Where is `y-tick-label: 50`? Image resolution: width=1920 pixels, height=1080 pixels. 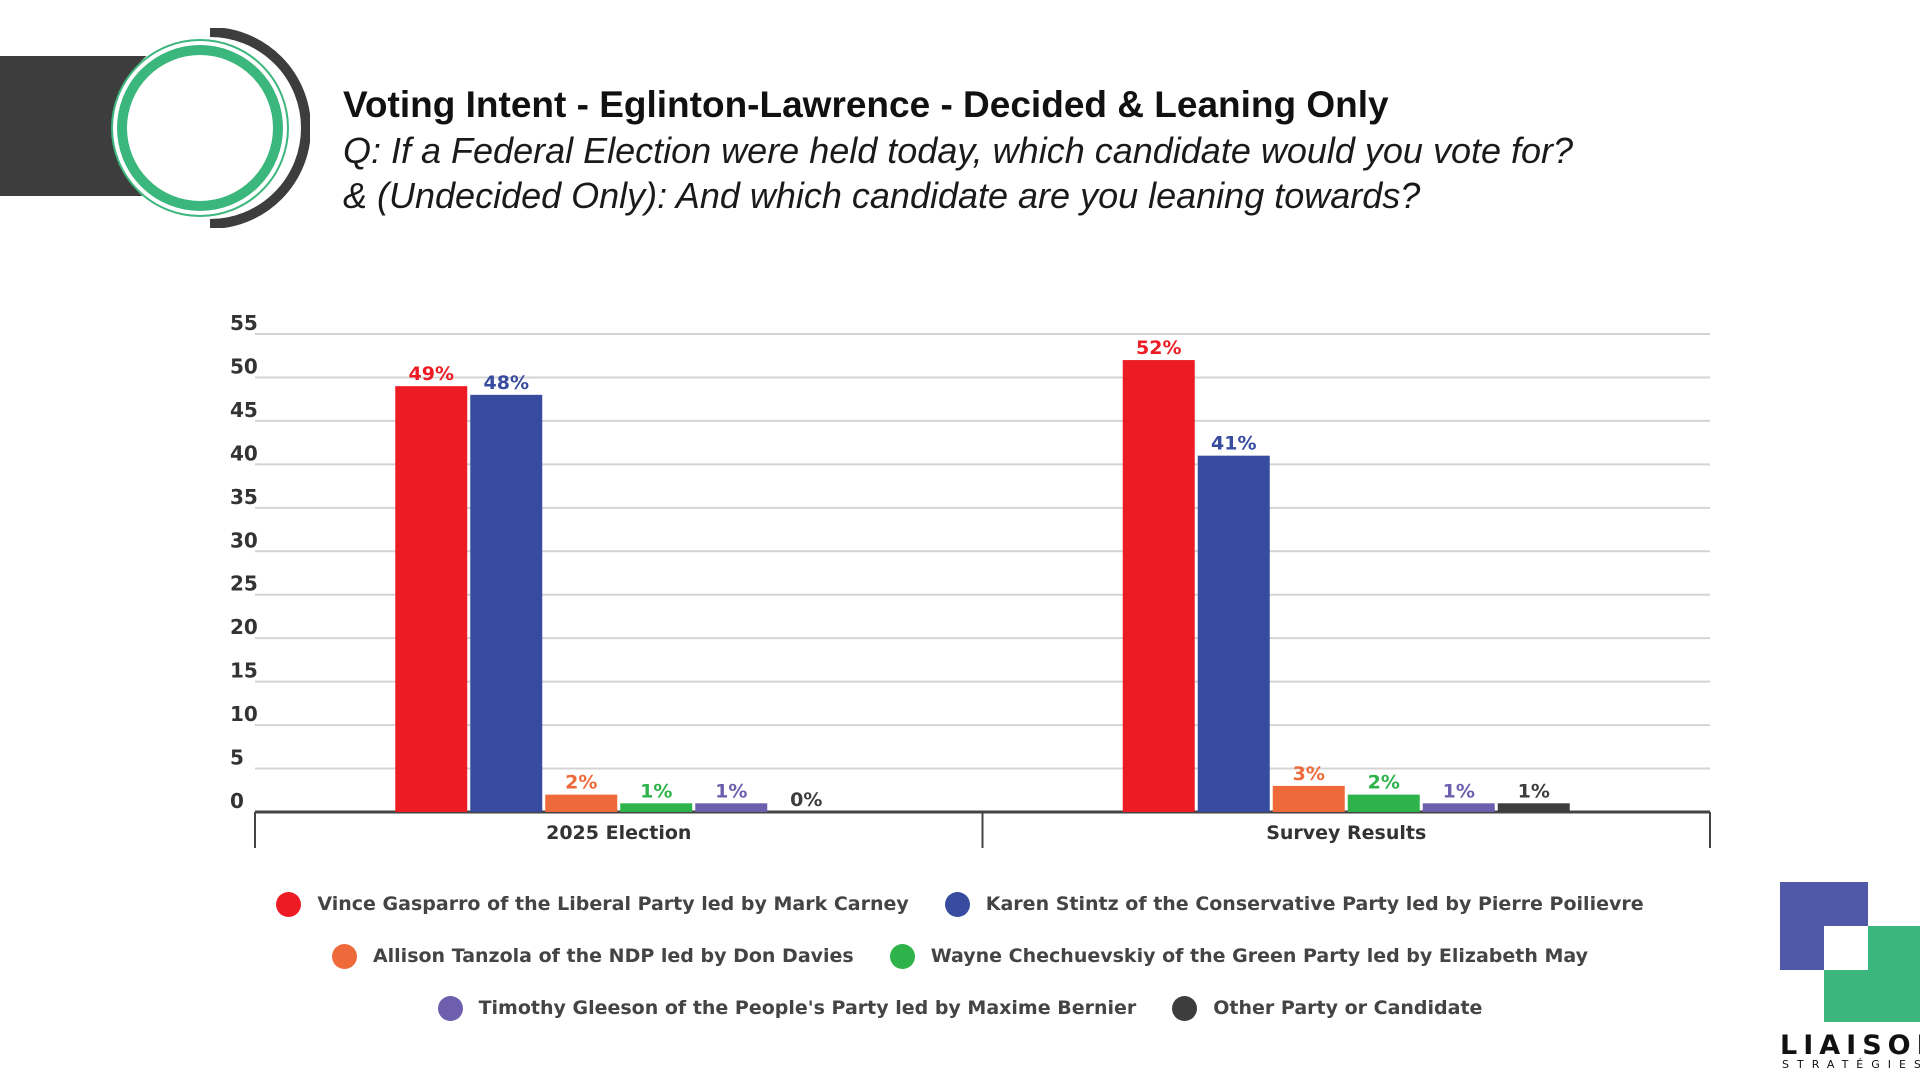
y-tick-label: 50 is located at coordinates (244, 366).